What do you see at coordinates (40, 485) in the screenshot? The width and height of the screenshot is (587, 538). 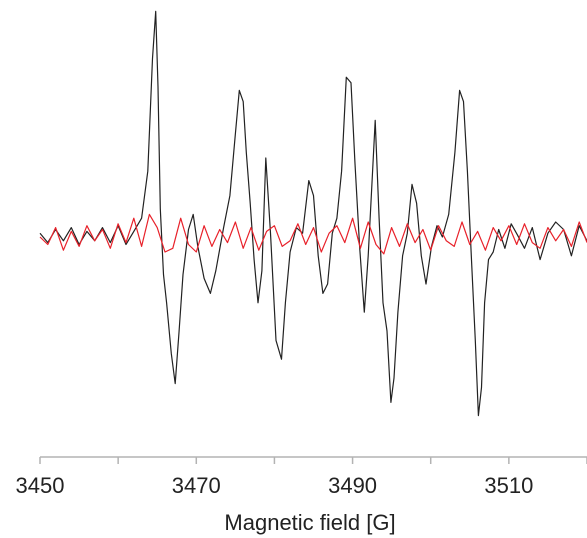 I see `x-axis-tick-label: 3450` at bounding box center [40, 485].